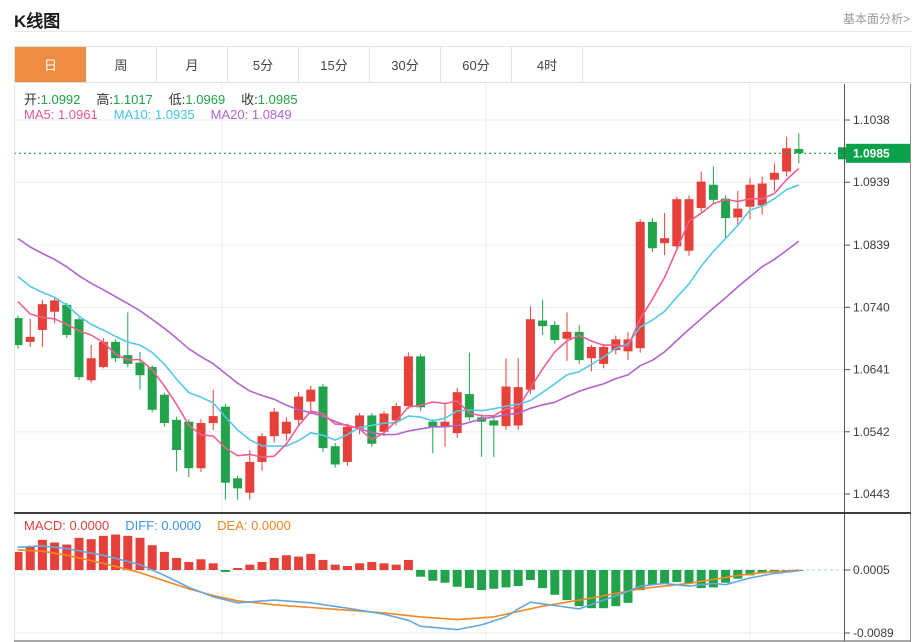 This screenshot has height=642, width=924. I want to click on tab-15分: 15分, so click(334, 64).